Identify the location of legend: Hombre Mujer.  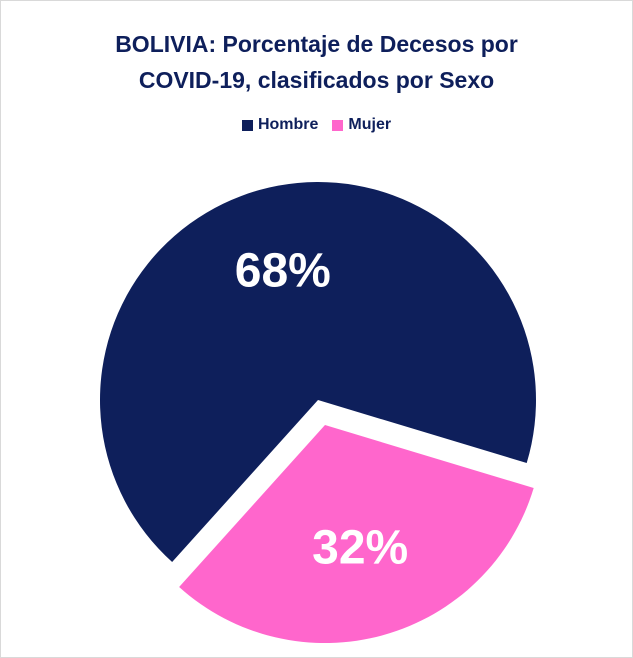
(316, 125).